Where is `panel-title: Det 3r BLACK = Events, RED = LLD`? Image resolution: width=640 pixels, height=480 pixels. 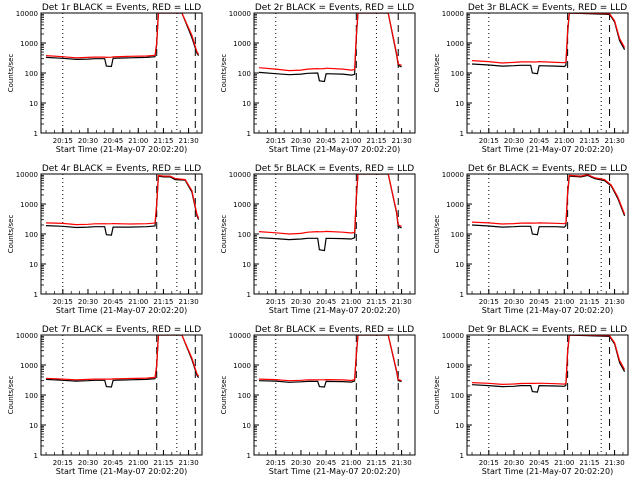 panel-title: Det 3r BLACK = Events, RED = LLD is located at coordinates (547, 8).